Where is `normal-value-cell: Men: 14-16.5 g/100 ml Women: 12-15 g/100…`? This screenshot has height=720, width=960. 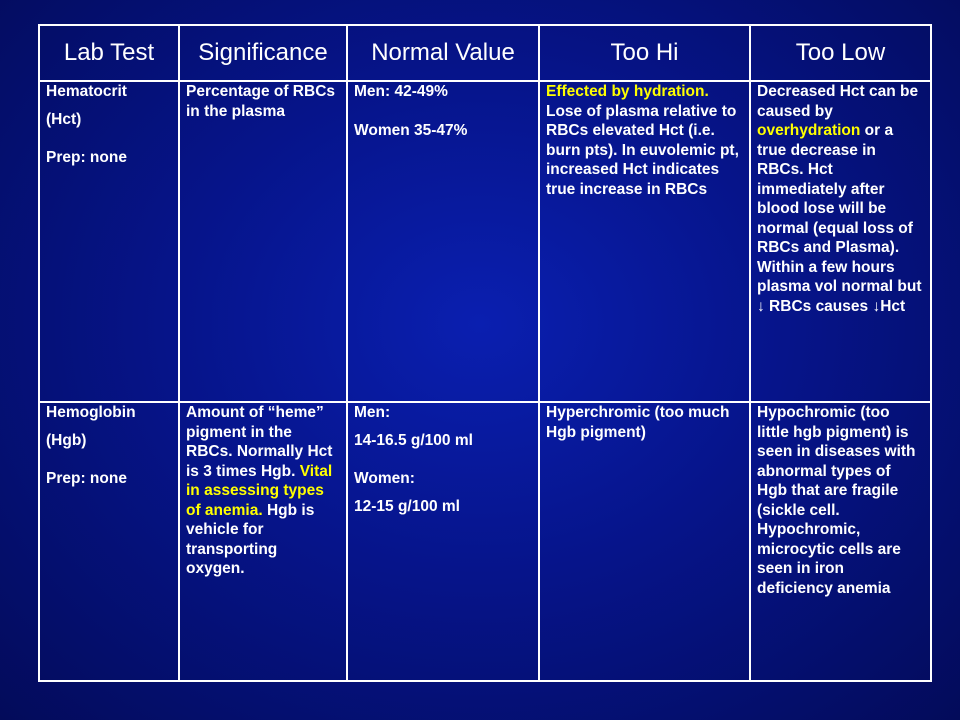 normal-value-cell: Men: 14-16.5 g/100 ml Women: 12-15 g/100… is located at coordinates (443, 541).